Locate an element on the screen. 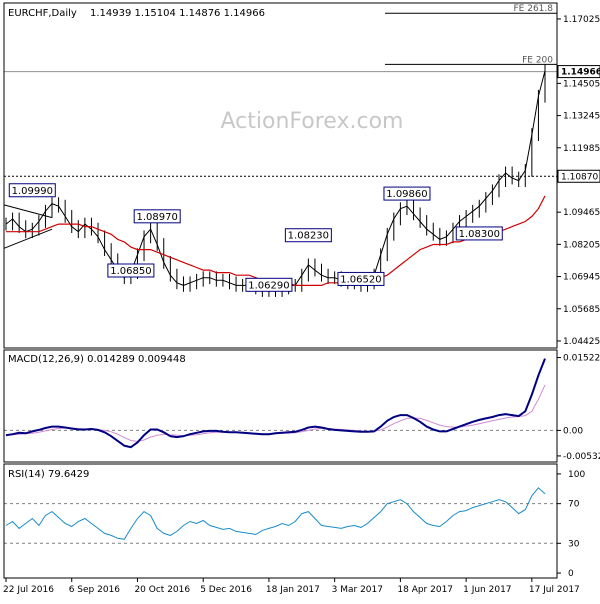 The width and height of the screenshot is (600, 604). current-price-label: 1.14966 is located at coordinates (580, 73).